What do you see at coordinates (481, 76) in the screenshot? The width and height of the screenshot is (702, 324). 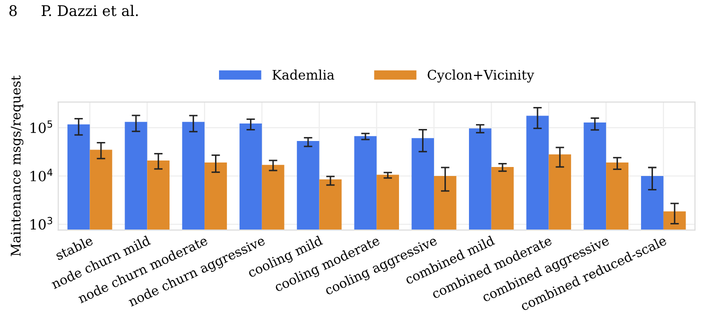 I see `legend-label: Cyclon+Vicinity` at bounding box center [481, 76].